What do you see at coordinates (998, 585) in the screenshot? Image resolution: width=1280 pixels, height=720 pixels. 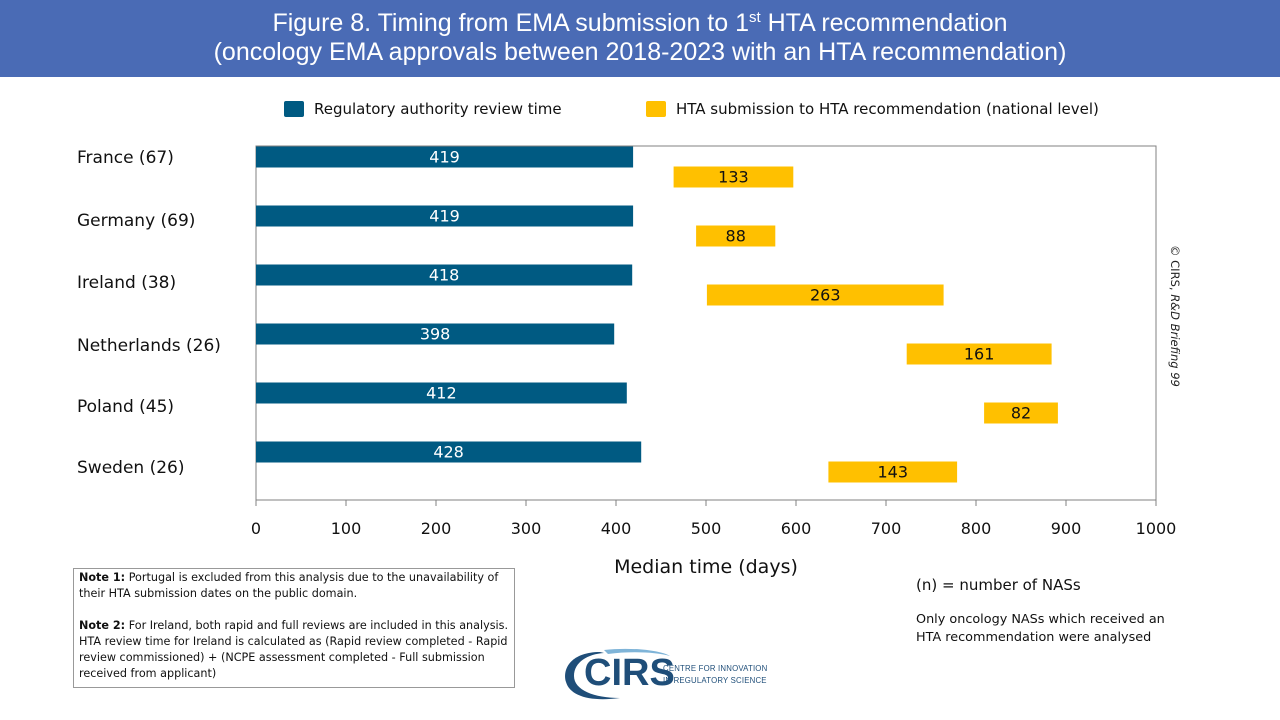 I see `n-definition: (n) = number of NASs` at bounding box center [998, 585].